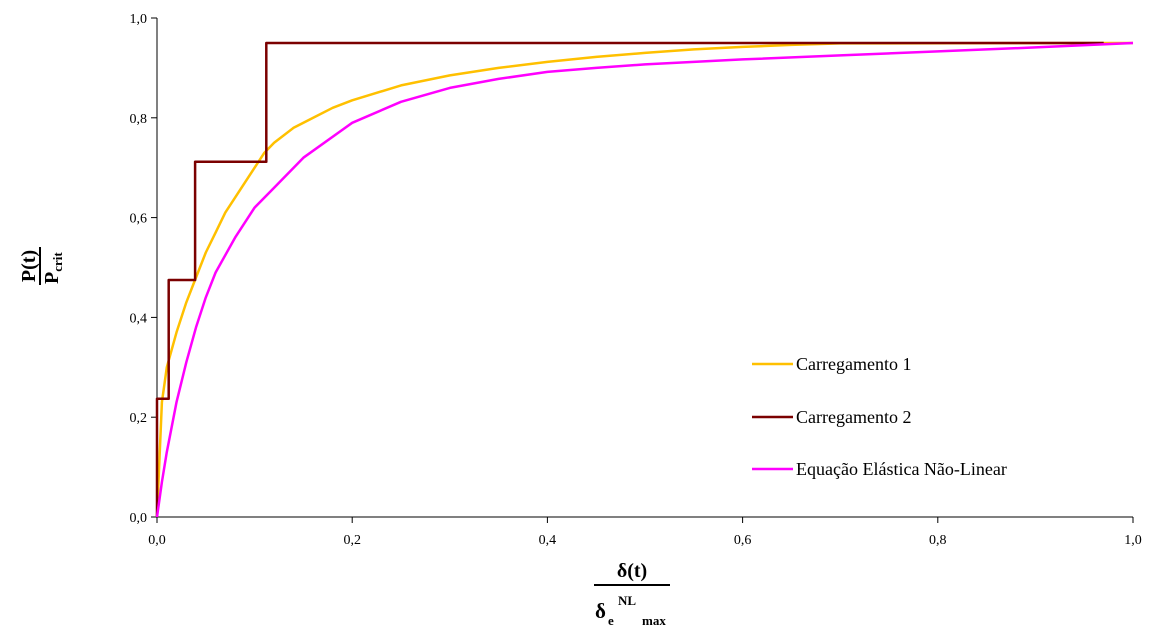  I want to click on x-tick-label: 0,2, so click(352, 540).